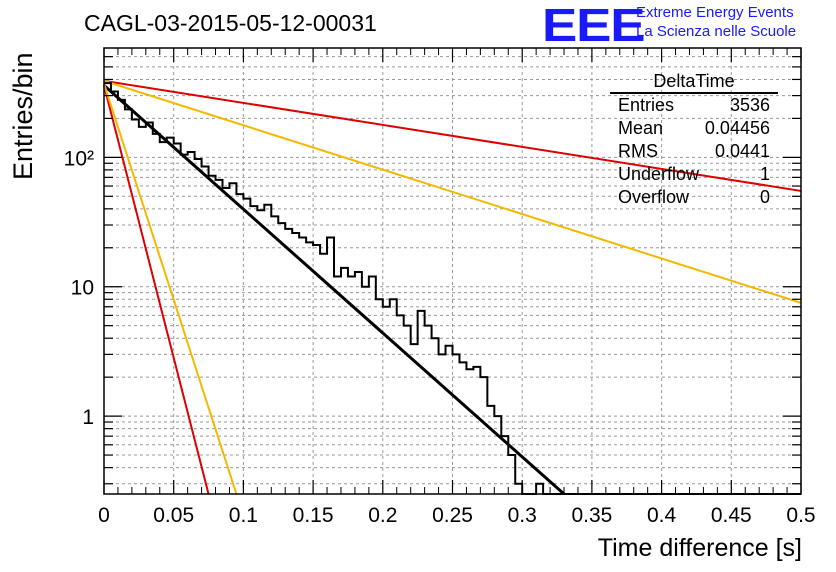  Describe the element at coordinates (694, 82) in the screenshot. I see `stats-name: DeltaTime` at that location.